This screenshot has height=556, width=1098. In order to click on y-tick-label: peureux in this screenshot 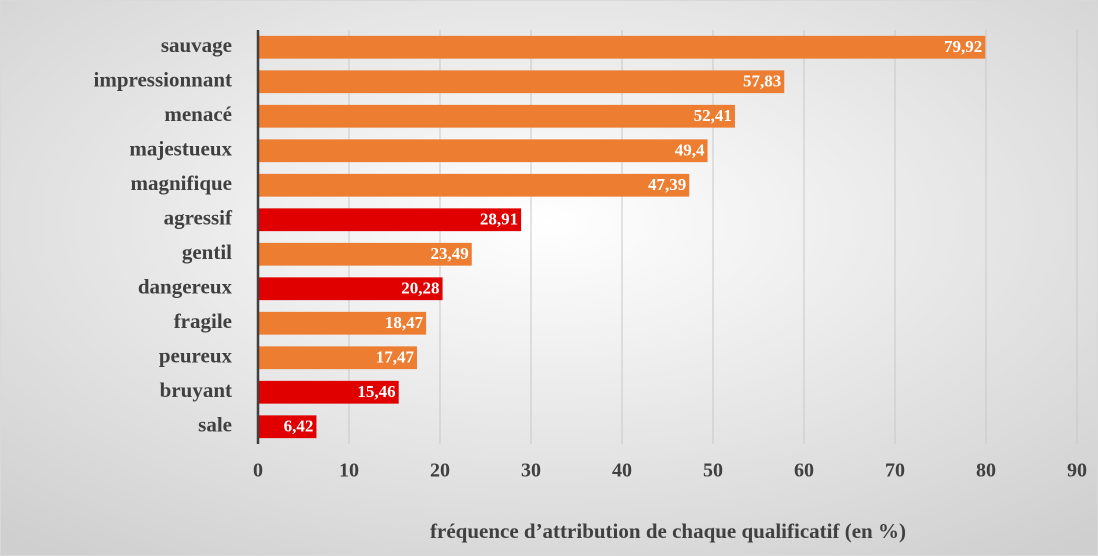, I will do `click(196, 356)`.